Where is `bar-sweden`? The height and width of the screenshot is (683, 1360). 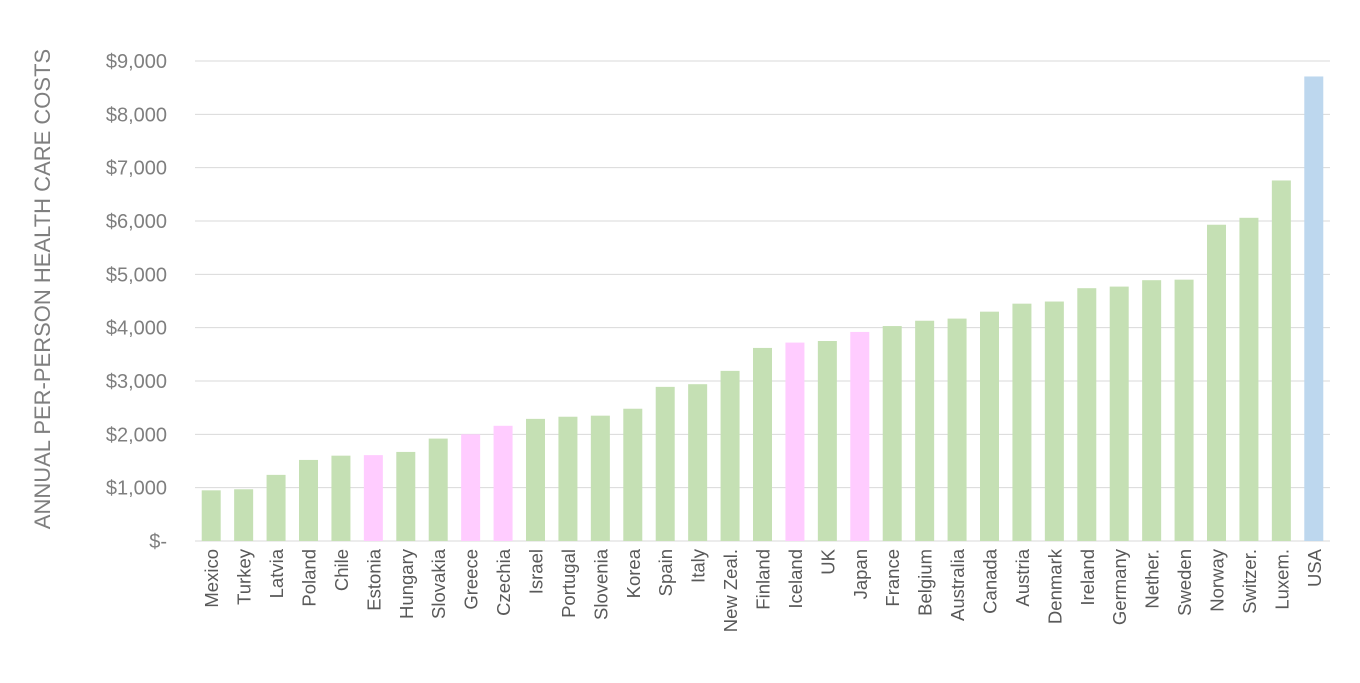 bar-sweden is located at coordinates (1184, 410).